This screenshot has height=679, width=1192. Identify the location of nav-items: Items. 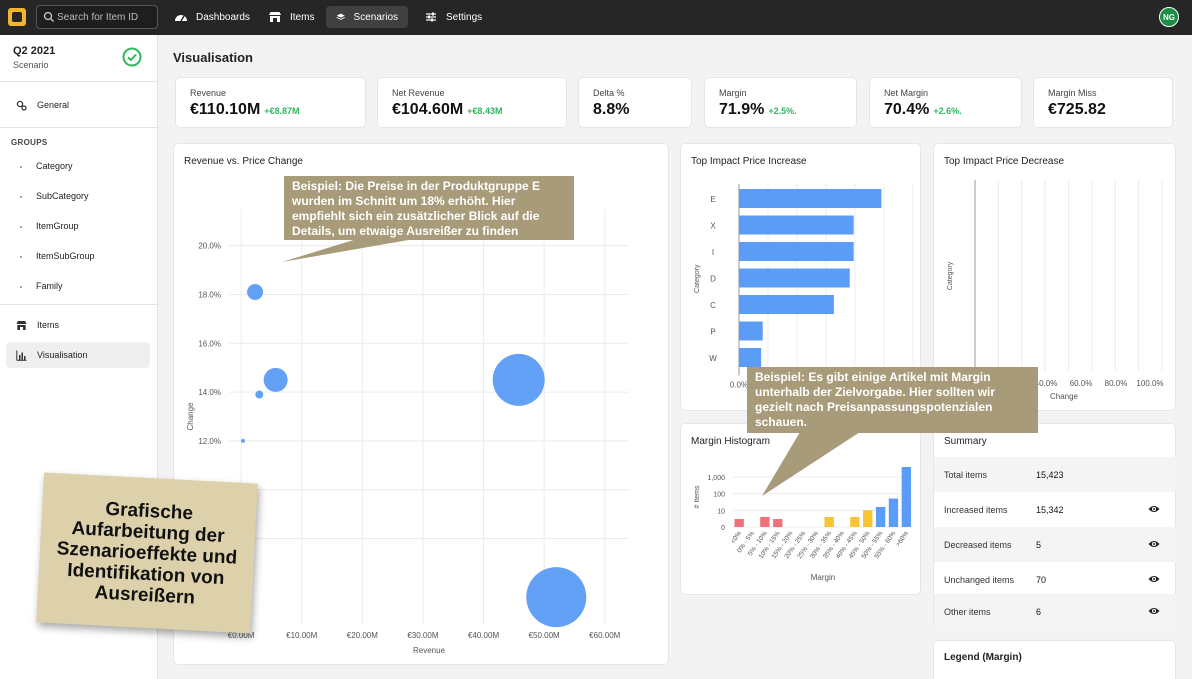
(291, 17).